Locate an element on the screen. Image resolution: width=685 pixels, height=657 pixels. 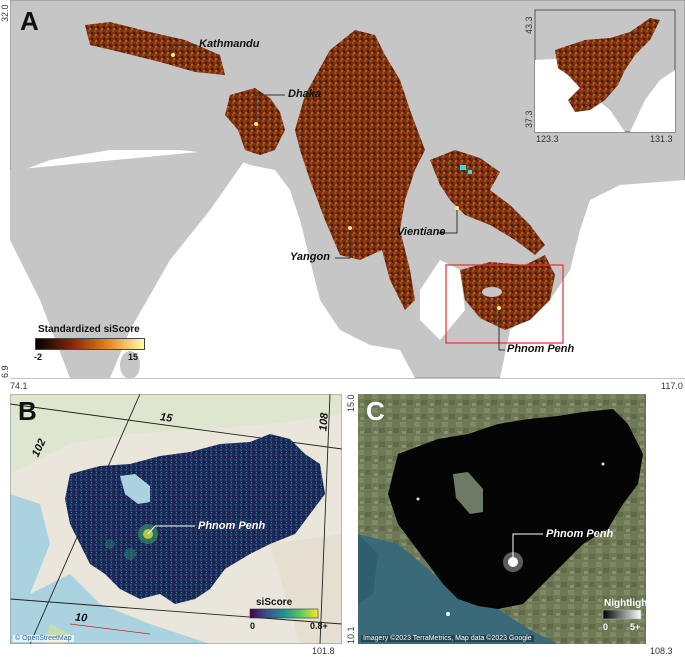
legend-a-colorbar is located at coordinates (90, 344).